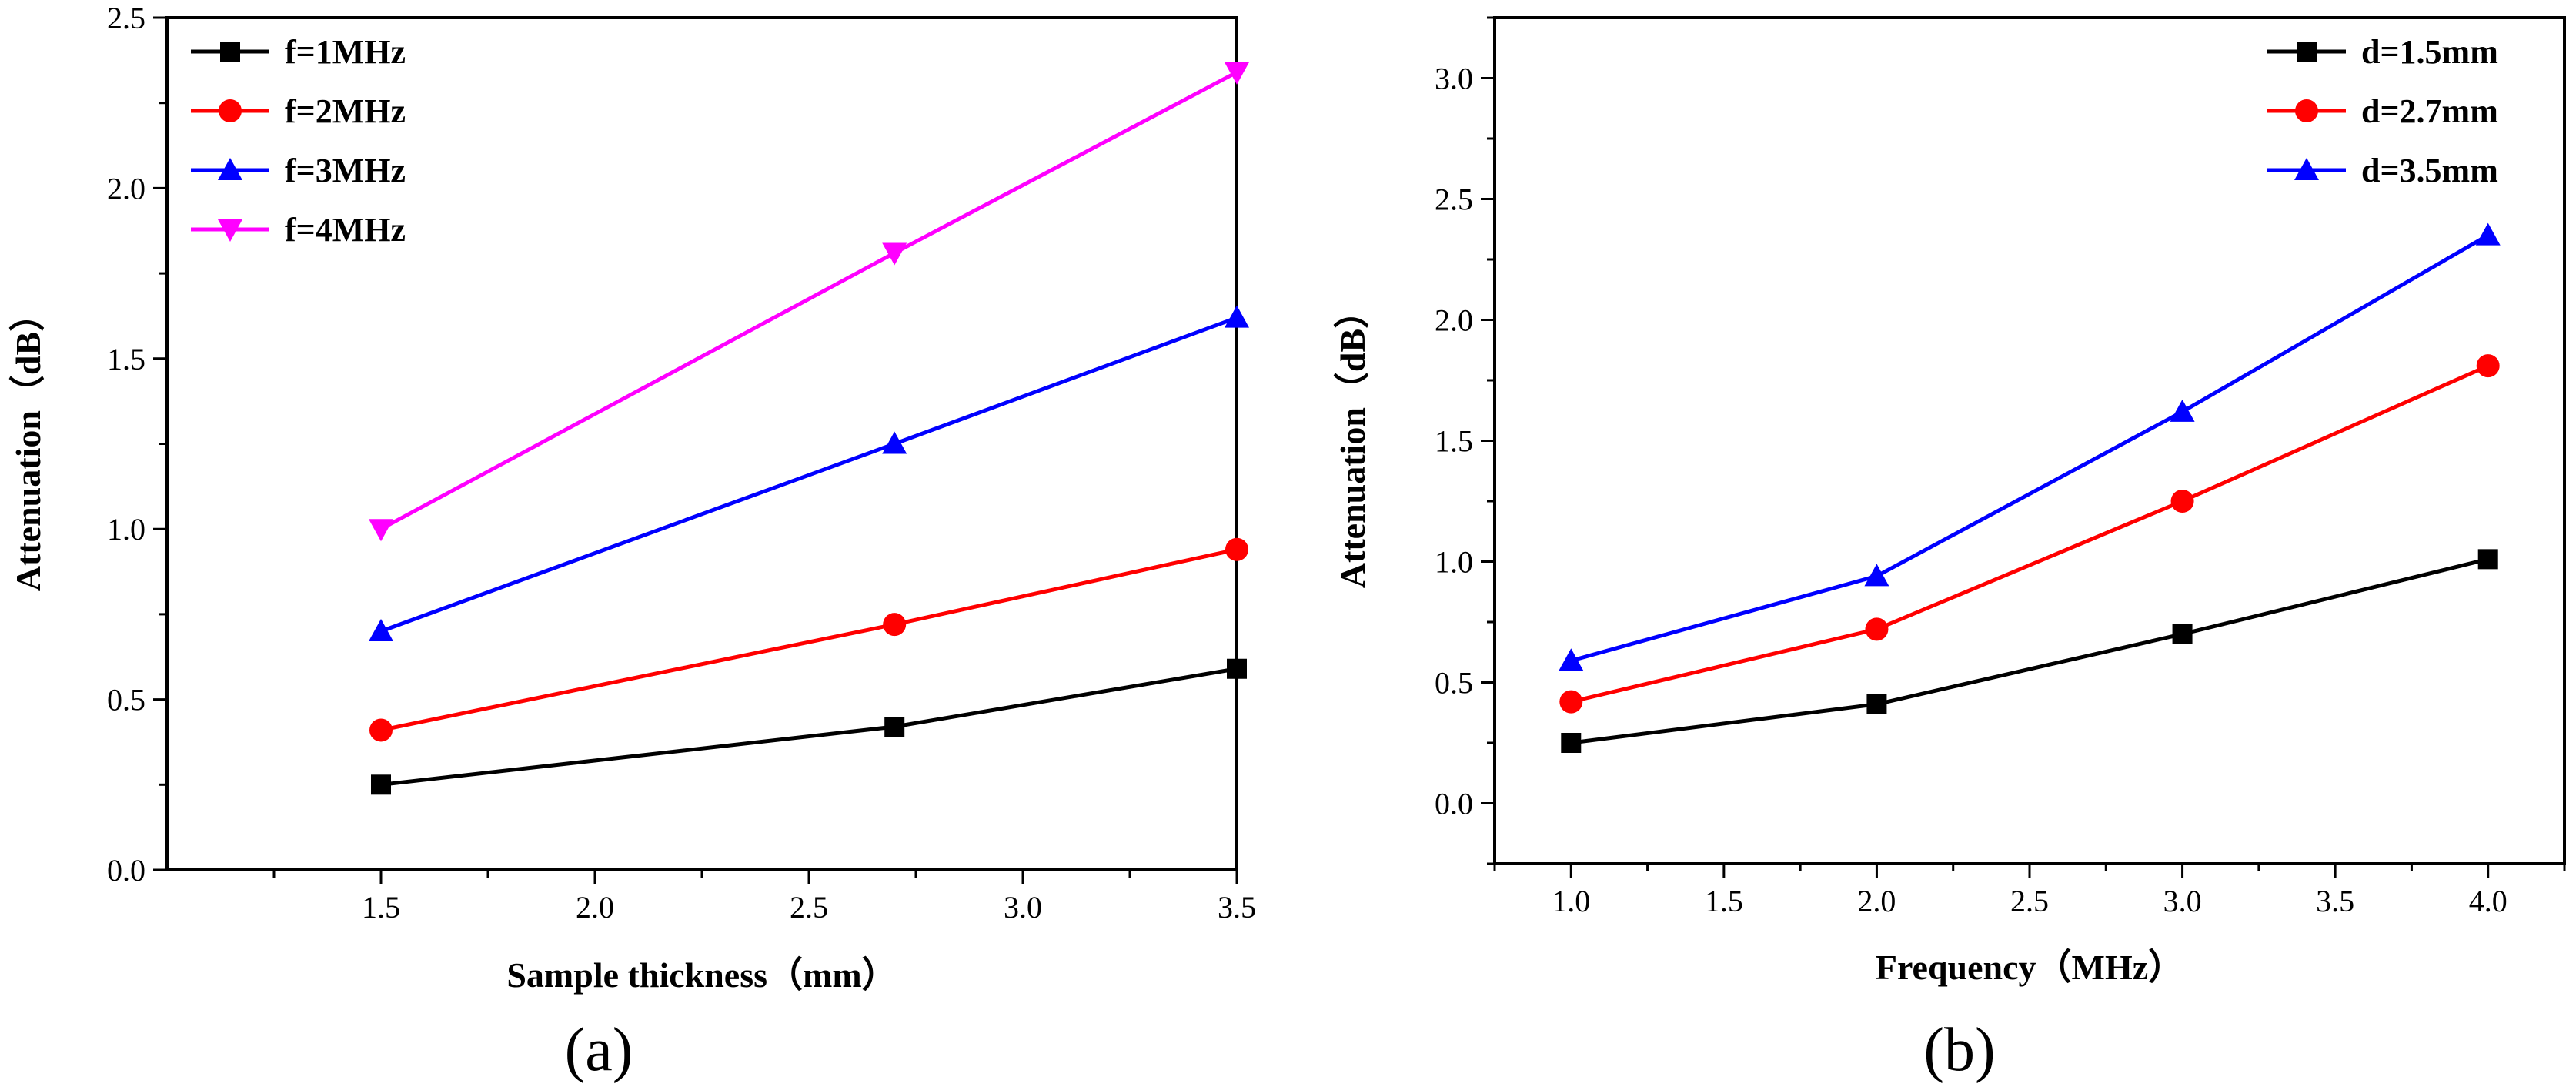 The image size is (2576, 1087). I want to click on series-f=2MHz, so click(808, 639).